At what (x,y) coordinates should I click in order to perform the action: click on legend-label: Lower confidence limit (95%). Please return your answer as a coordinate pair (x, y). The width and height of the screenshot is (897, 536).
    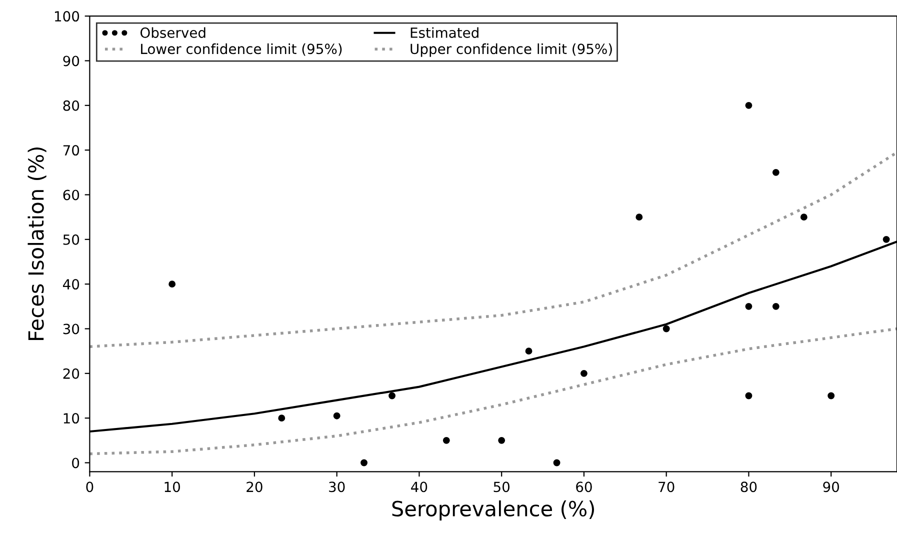
    Looking at the image, I should click on (241, 49).